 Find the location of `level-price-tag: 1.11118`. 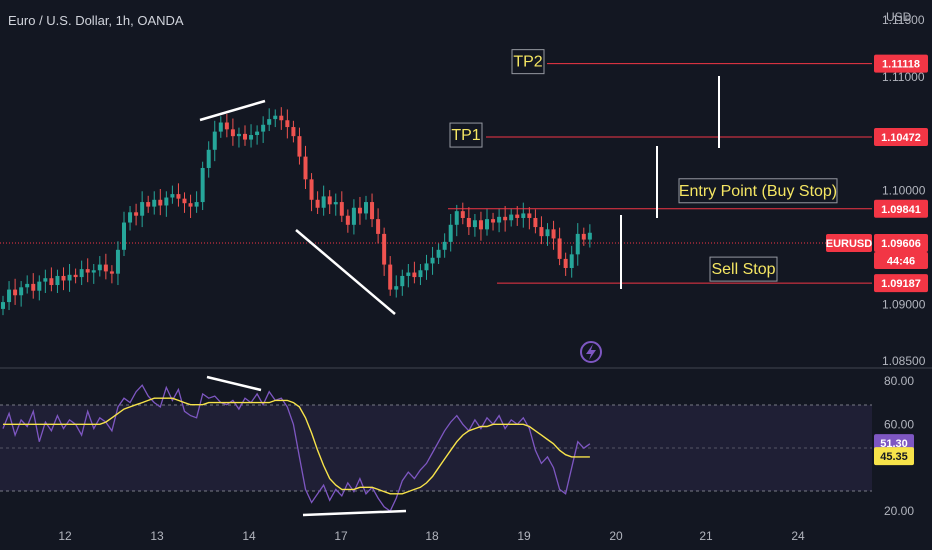

level-price-tag: 1.11118 is located at coordinates (901, 63).